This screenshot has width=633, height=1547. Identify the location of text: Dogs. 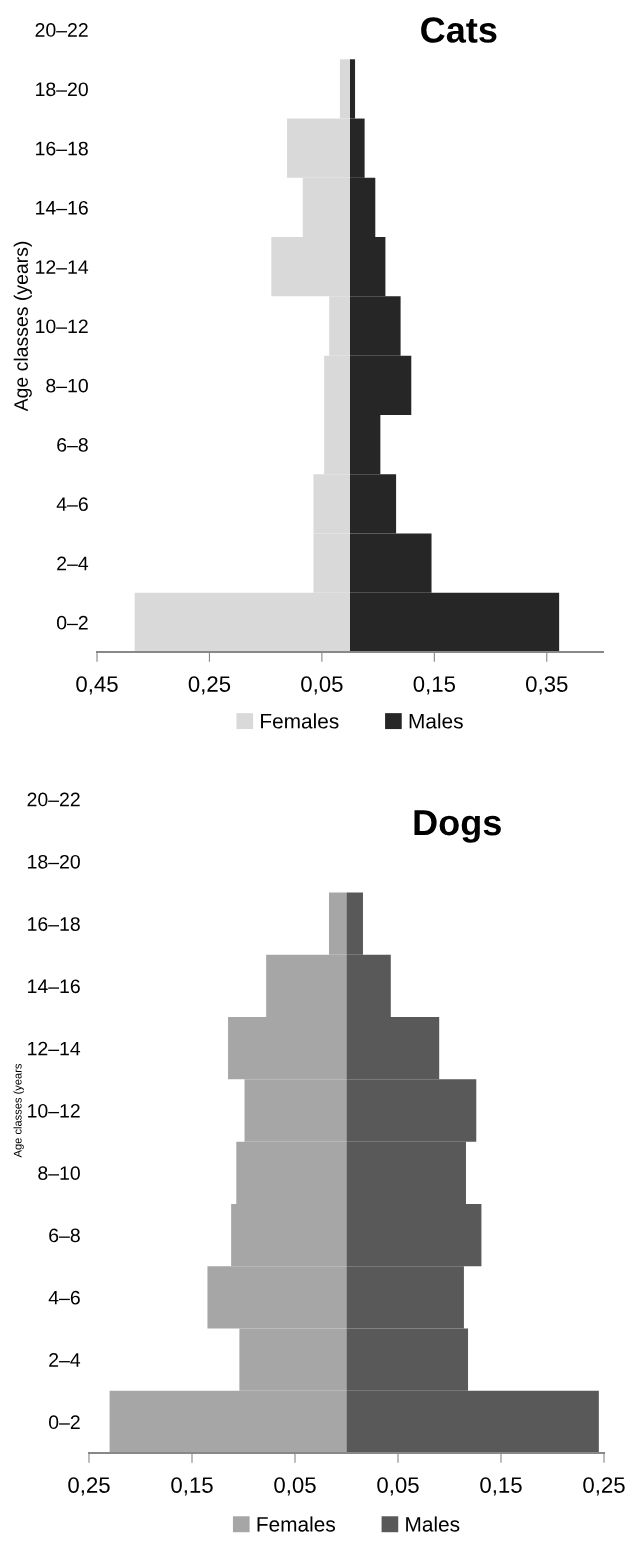
(457, 826).